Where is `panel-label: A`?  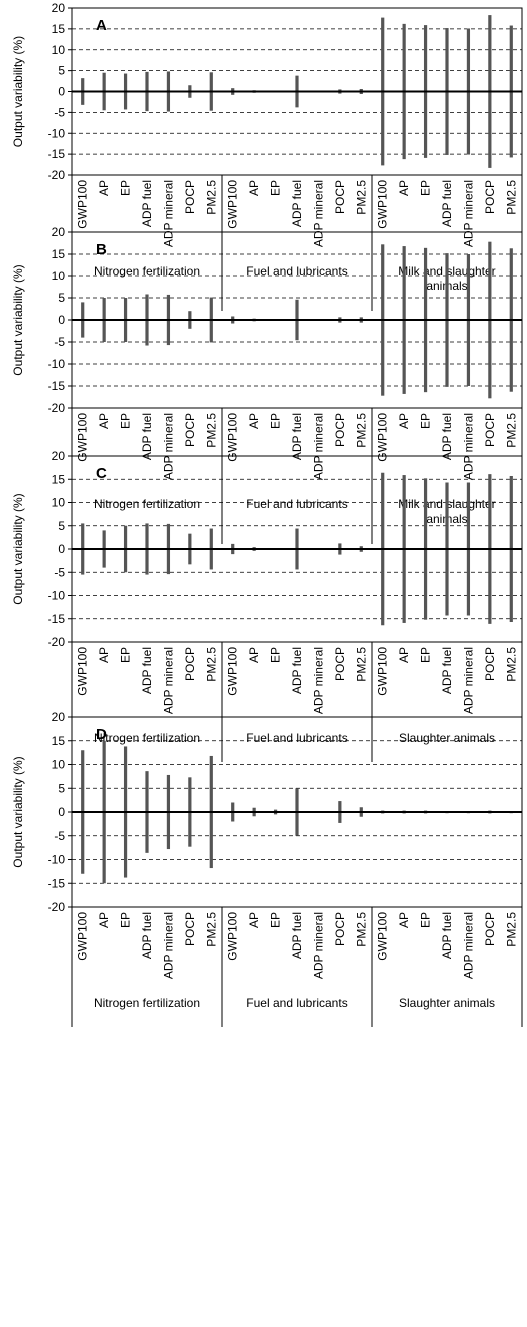
panel-label: A is located at coordinates (101, 25).